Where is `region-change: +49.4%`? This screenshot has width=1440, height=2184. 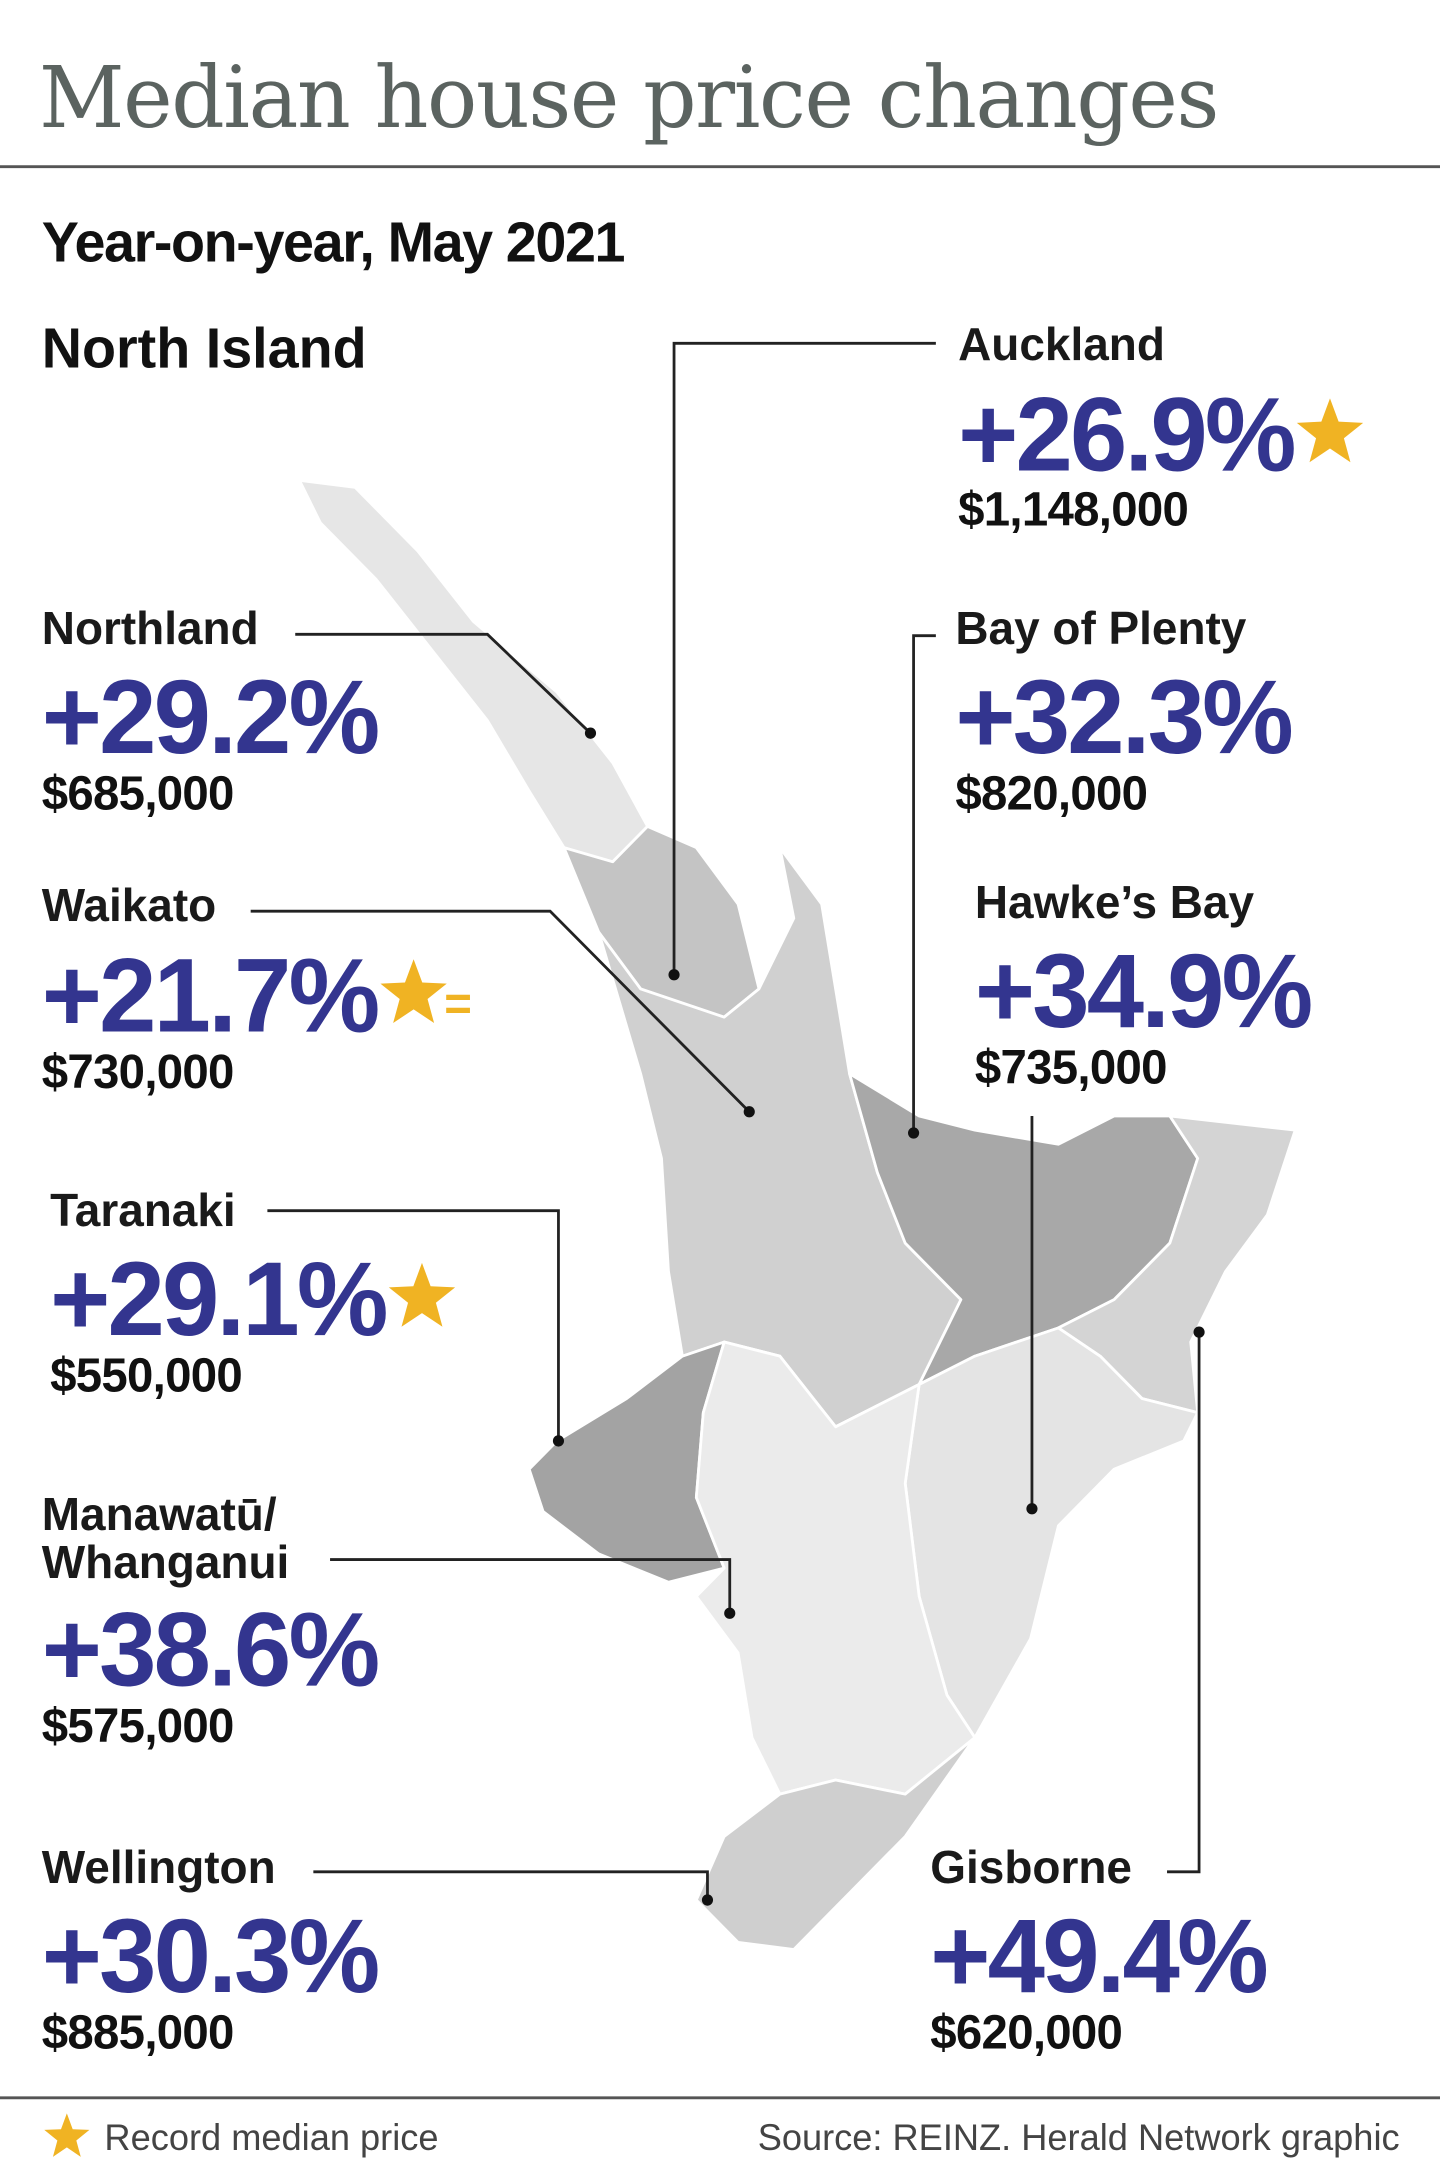
region-change: +49.4% is located at coordinates (1098, 1955).